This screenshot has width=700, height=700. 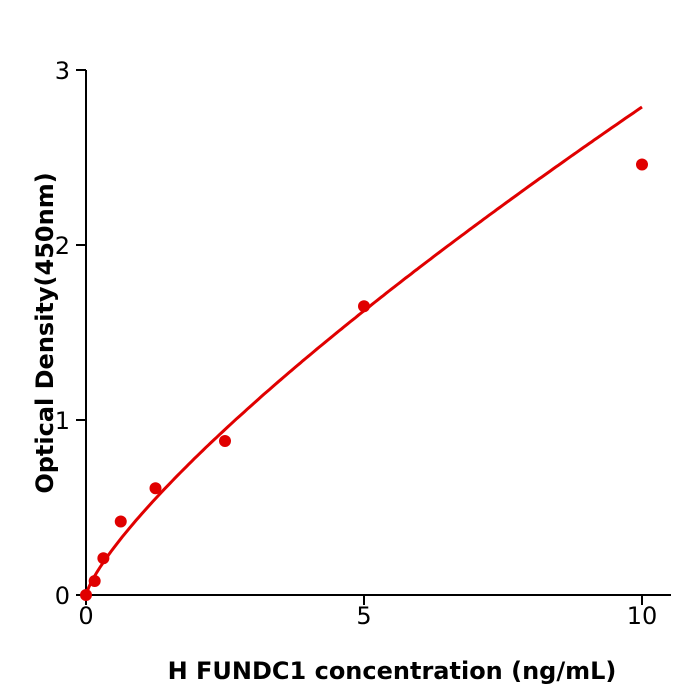 What do you see at coordinates (363, 616) in the screenshot?
I see `x-tick-label: 5` at bounding box center [363, 616].